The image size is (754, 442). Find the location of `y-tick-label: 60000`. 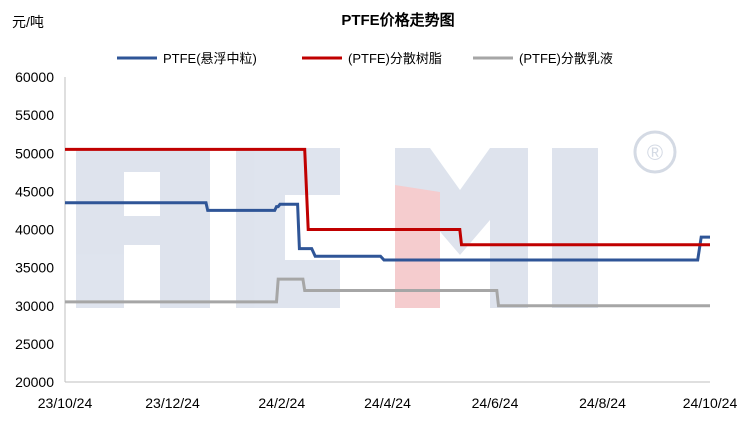

y-tick-label: 60000 is located at coordinates (34, 77).